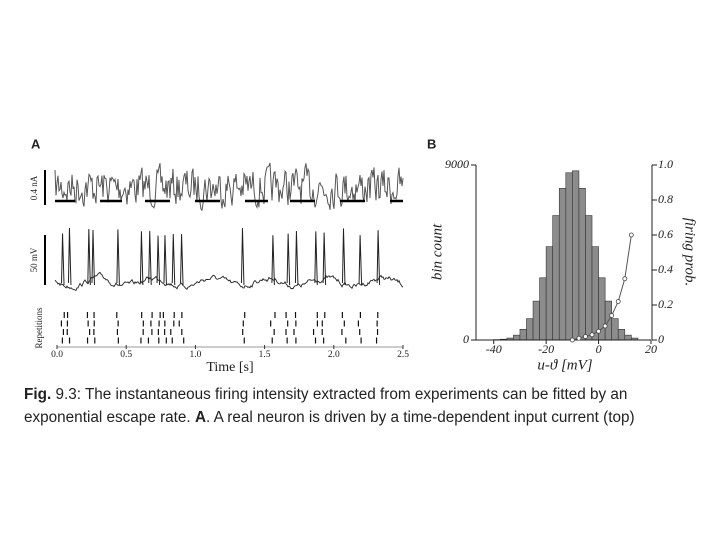 The height and width of the screenshot is (557, 720). Describe the element at coordinates (403, 355) in the screenshot. I see `x-tick-label: 2.5` at that location.